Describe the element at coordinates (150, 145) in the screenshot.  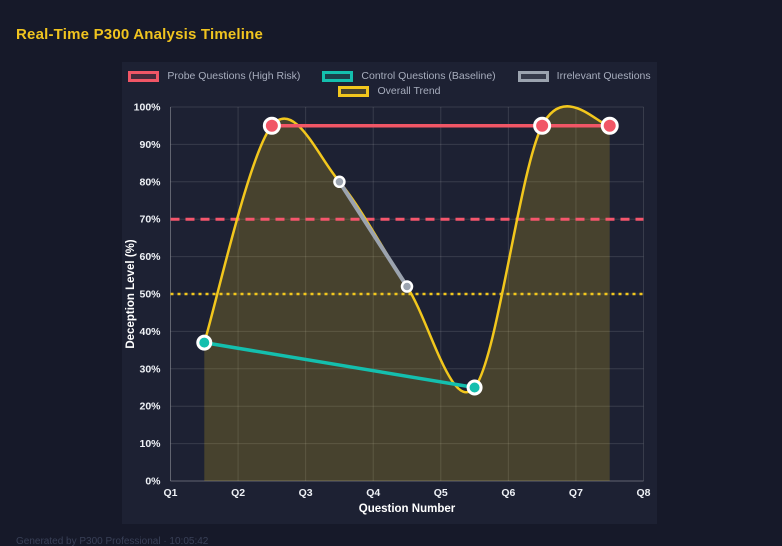
I see `y-tick-label: 90%` at that location.